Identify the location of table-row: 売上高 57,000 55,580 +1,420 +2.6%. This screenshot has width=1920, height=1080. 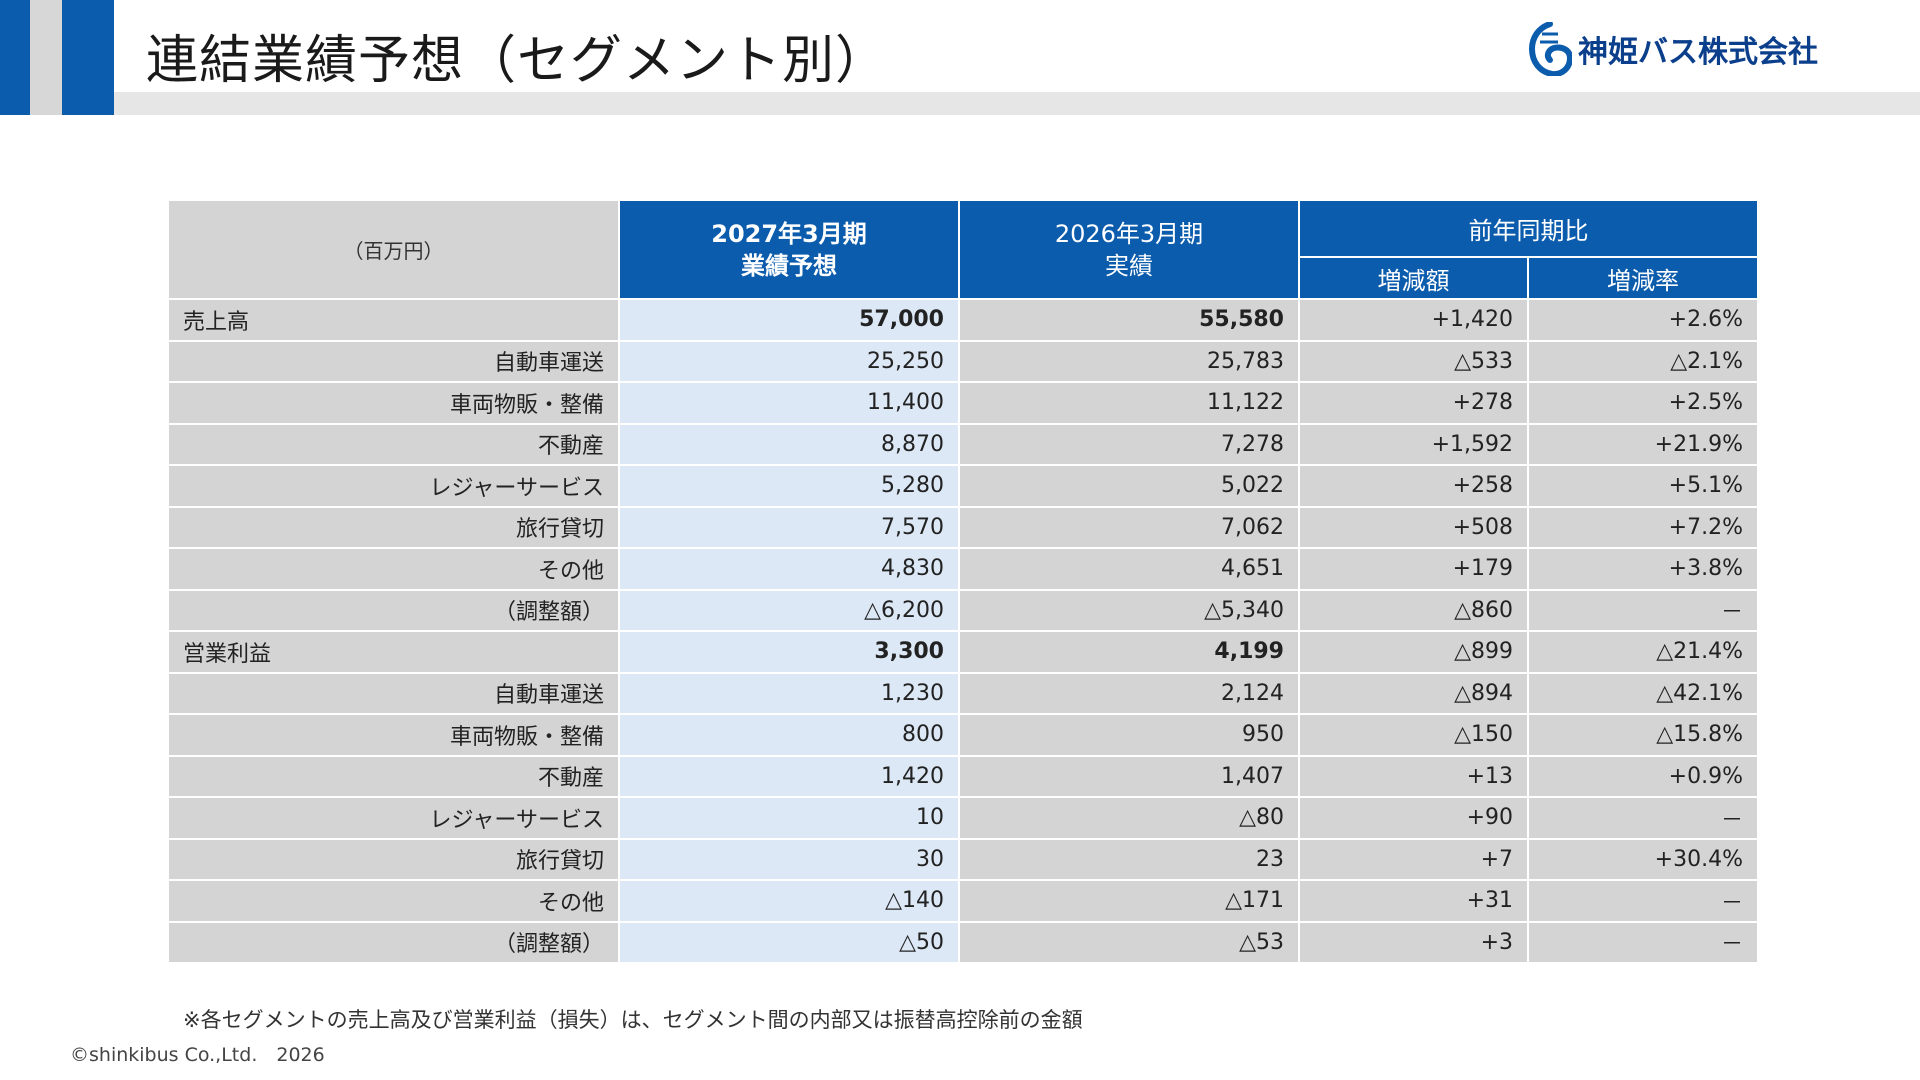
(963, 320).